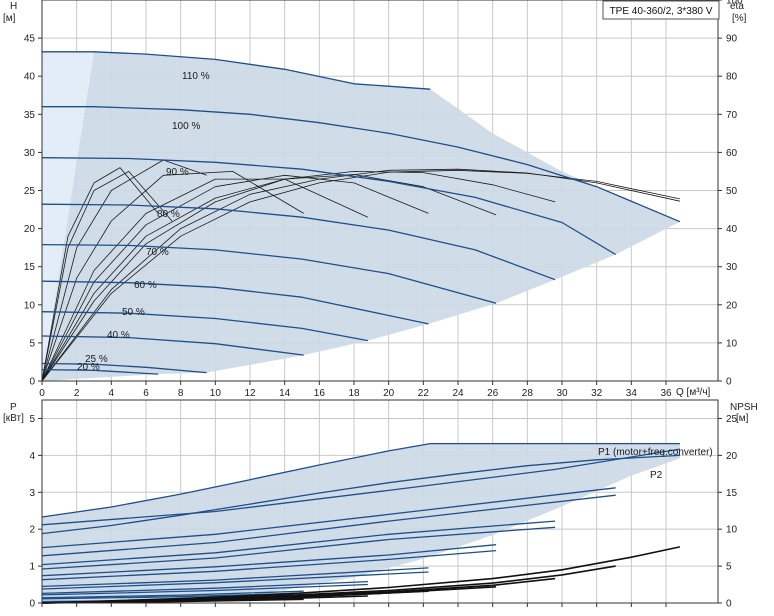 This screenshot has height=616, width=774. Describe the element at coordinates (732, 39) in the screenshot. I see `right-tick-label: 90` at that location.